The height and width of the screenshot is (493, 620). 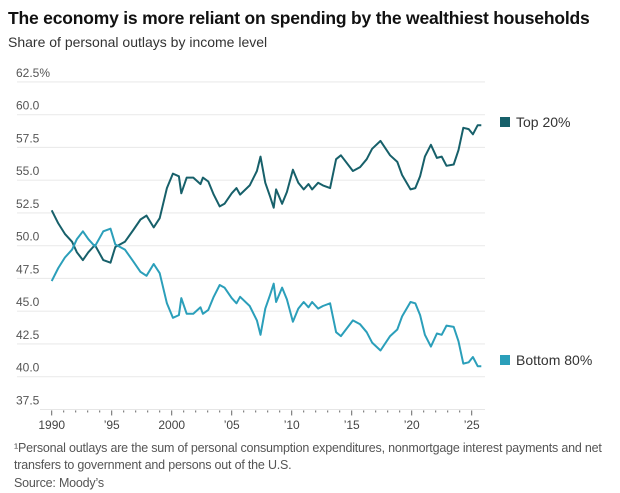 I want to click on y-tick-label: 45.0, so click(x=28, y=302).